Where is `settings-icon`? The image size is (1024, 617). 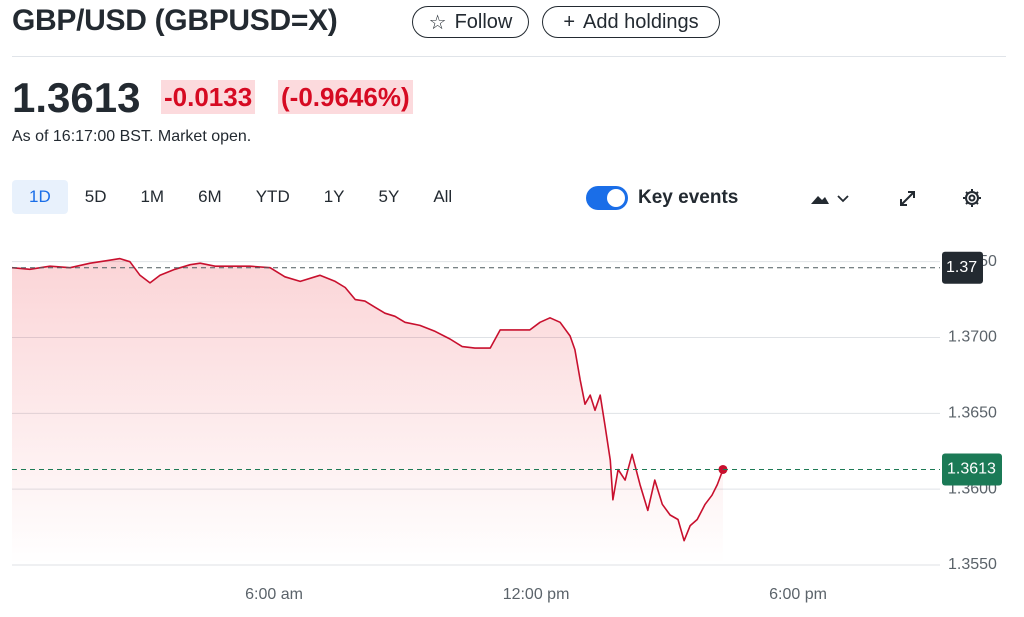
settings-icon is located at coordinates (972, 198).